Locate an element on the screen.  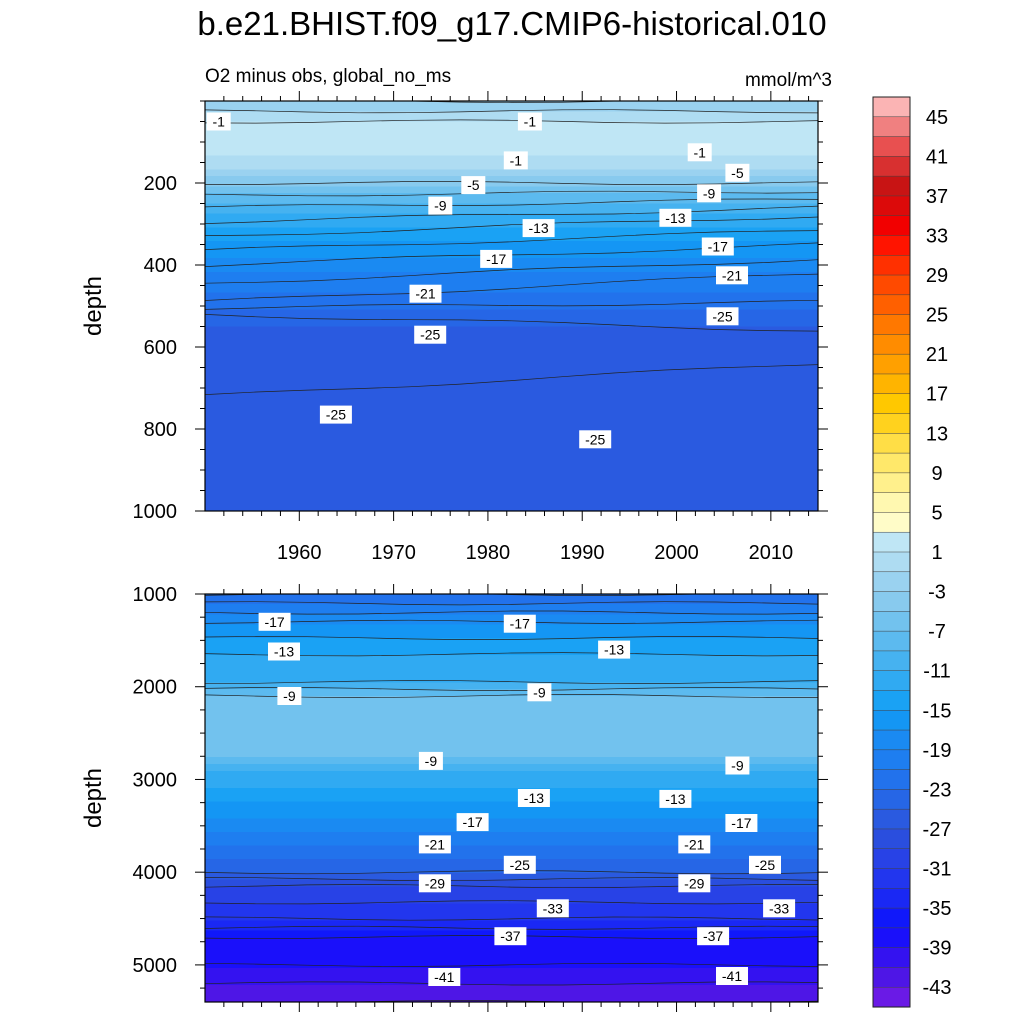
x-tick-label: 2010 is located at coordinates (771, 553).